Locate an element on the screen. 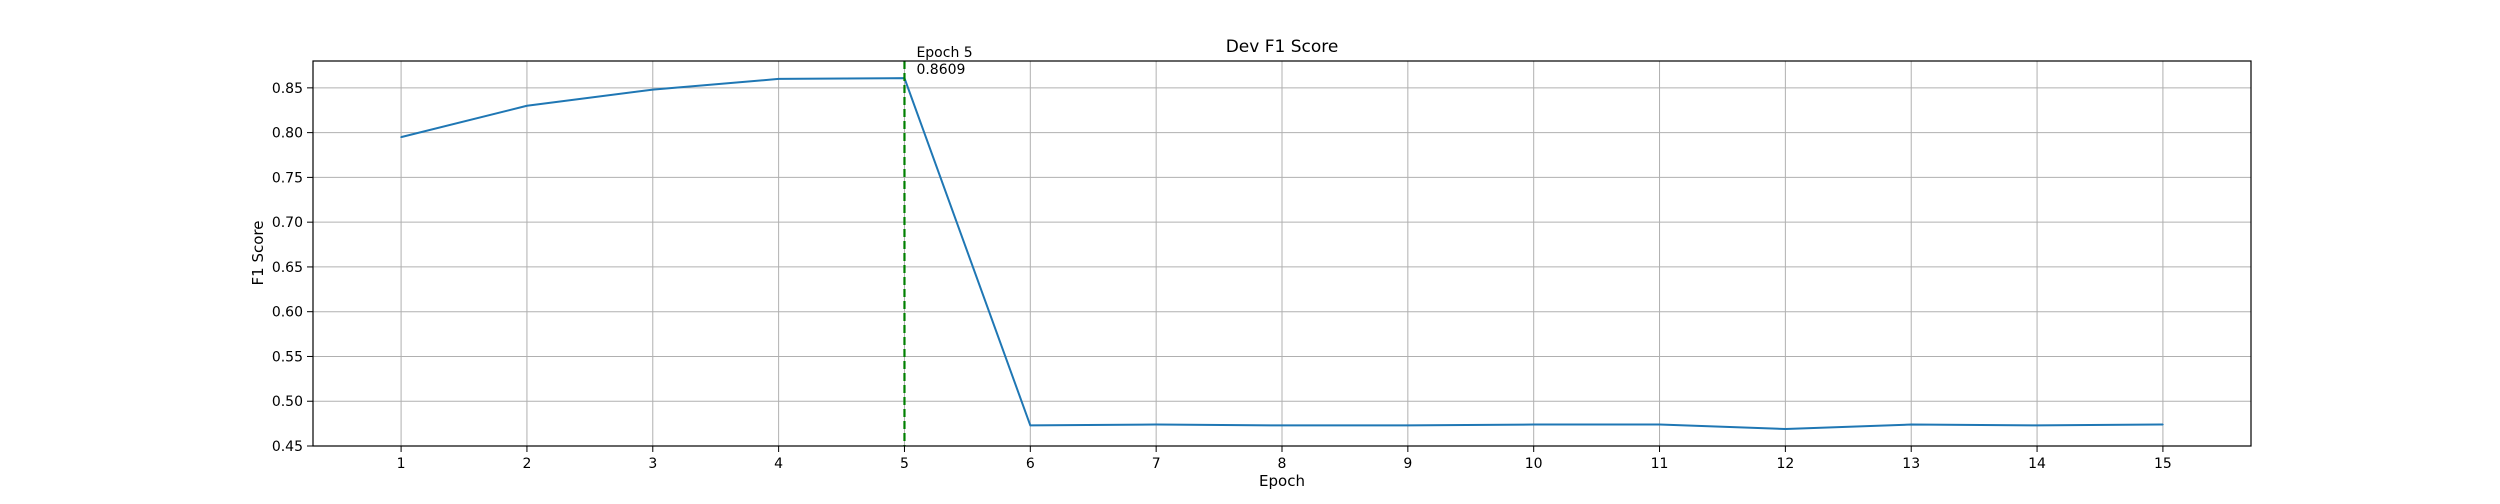 This screenshot has height=504, width=2500. x-tick-label: 5 is located at coordinates (904, 464).